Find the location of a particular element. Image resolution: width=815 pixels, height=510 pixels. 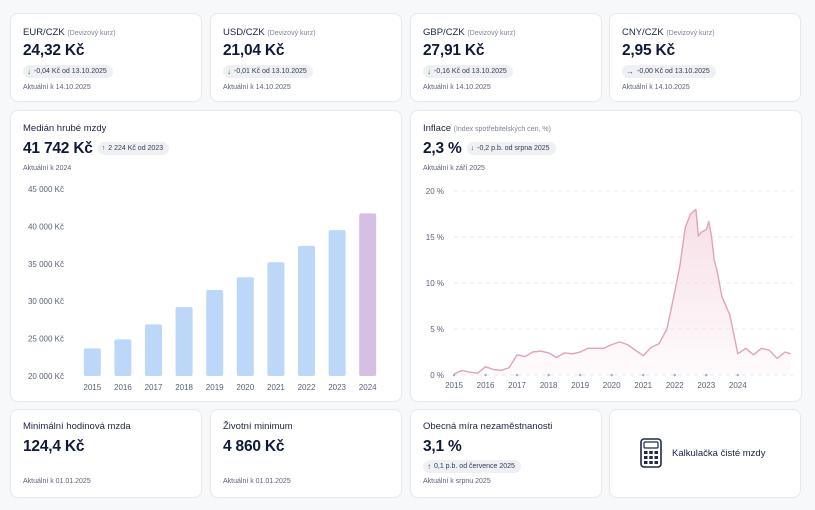

stat-title: Životní minimum is located at coordinates (258, 426).